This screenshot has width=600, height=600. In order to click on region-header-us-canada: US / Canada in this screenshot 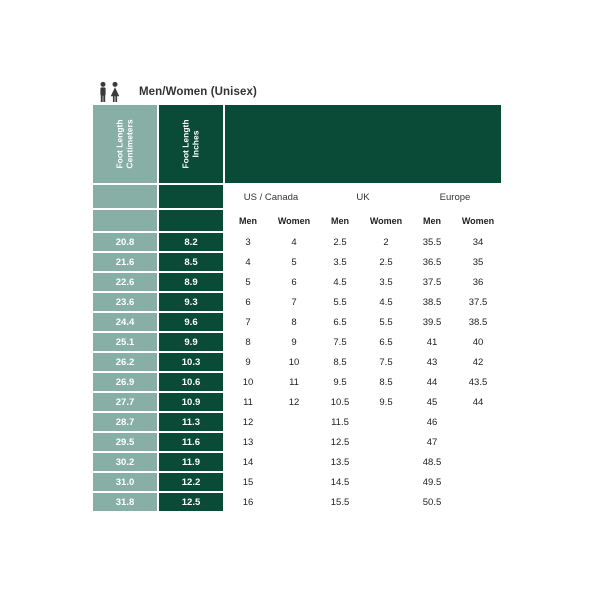, I will do `click(271, 197)`.